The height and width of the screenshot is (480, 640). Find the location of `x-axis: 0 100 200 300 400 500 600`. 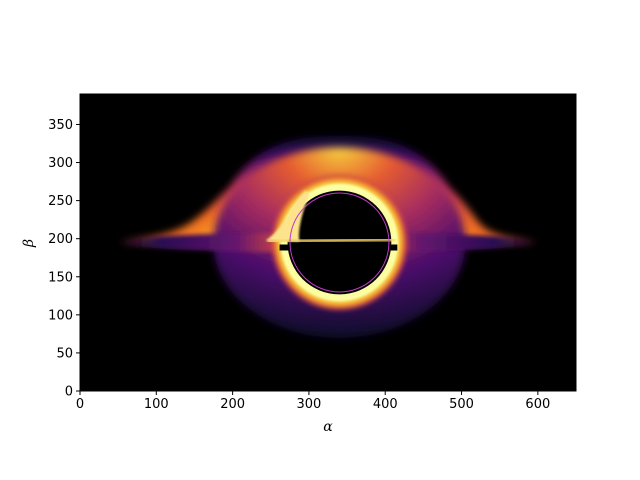

x-axis: 0 100 200 300 400 500 600 is located at coordinates (313, 401).